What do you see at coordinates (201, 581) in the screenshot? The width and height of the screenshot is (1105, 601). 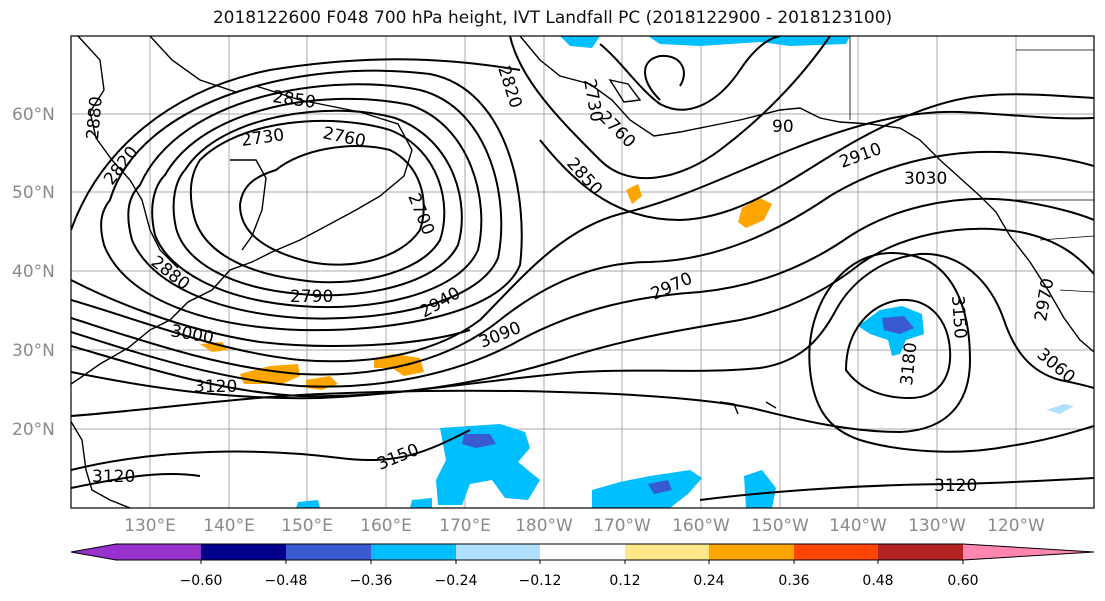 I see `colorbar-tick-label: −0.60` at bounding box center [201, 581].